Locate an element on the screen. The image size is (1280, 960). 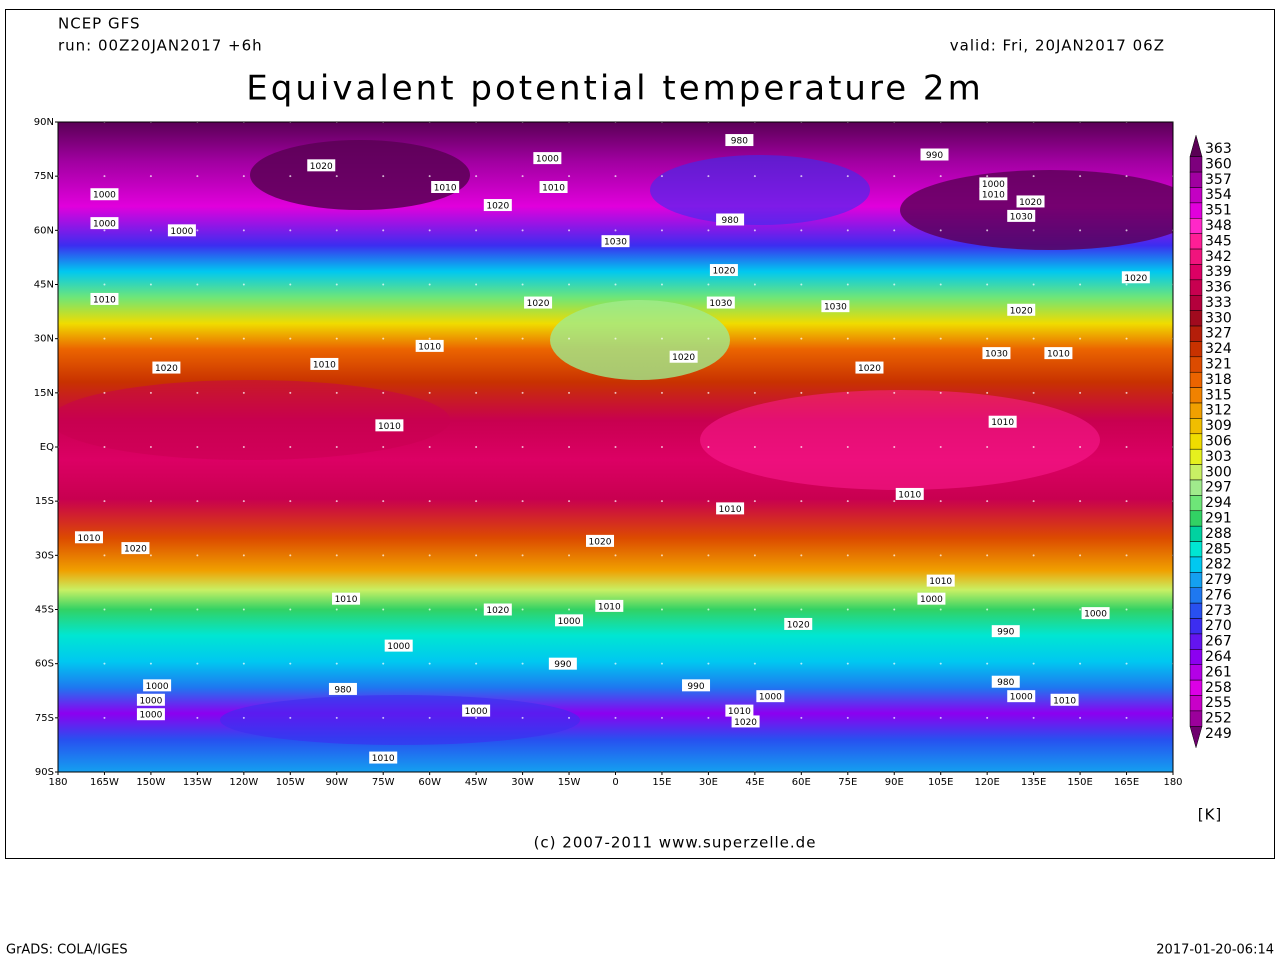
lat-label: 60N is located at coordinates (44, 230).